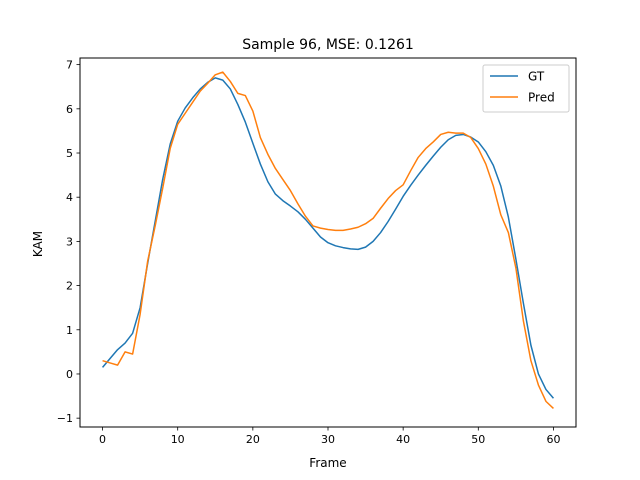 The height and width of the screenshot is (480, 640). I want to click on legend-label-gt: GT, so click(536, 77).